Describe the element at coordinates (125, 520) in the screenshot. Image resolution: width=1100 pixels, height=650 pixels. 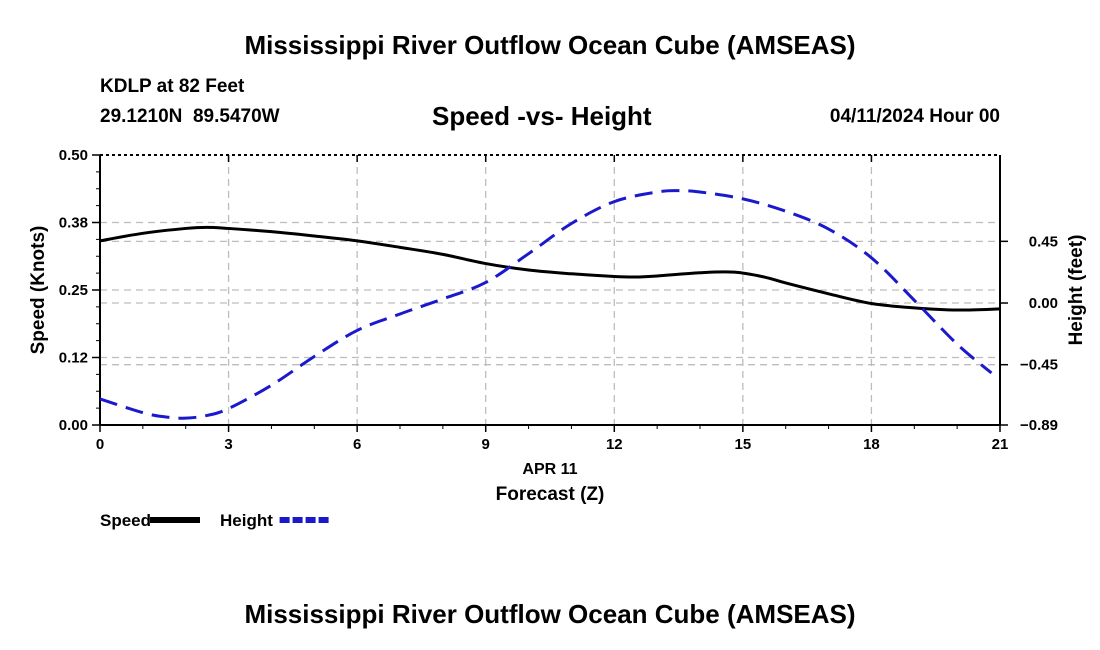
I see `legend-label-speed: Speed` at that location.